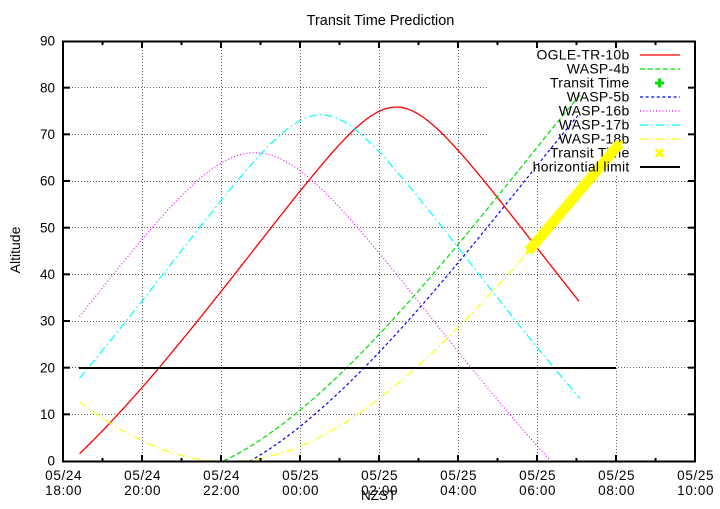 The image size is (720, 509). Describe the element at coordinates (47, 367) in the screenshot. I see `svg-text: 20` at that location.